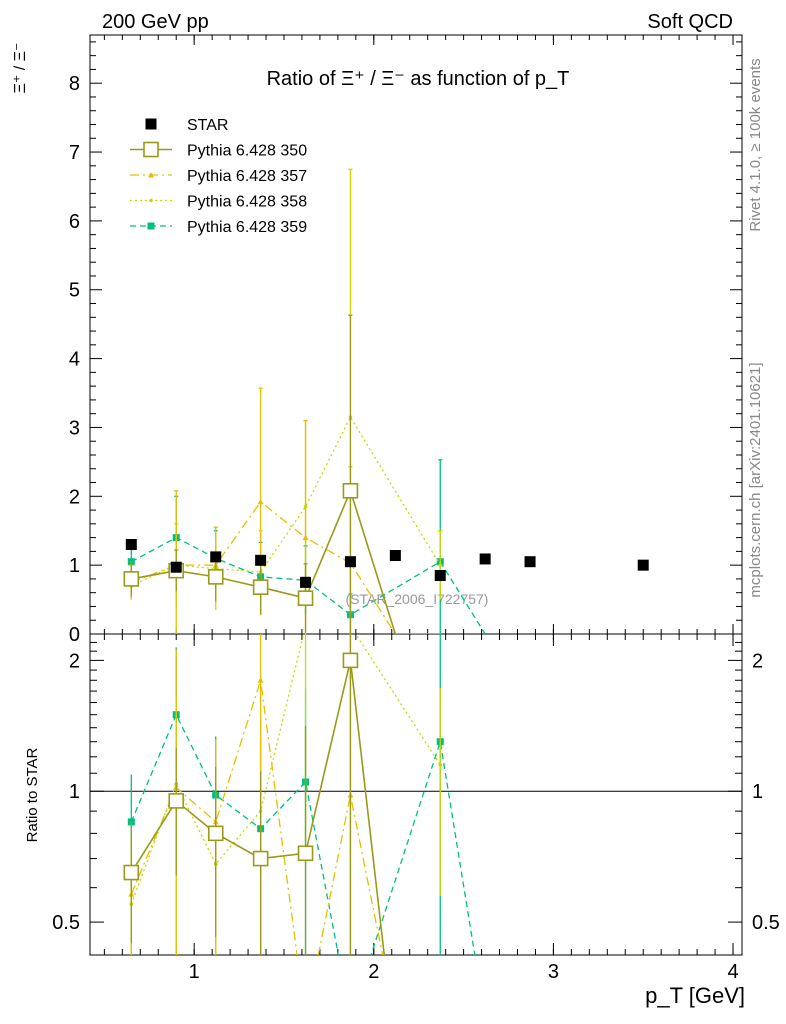 This screenshot has height=1024, width=786. Describe the element at coordinates (755, 144) in the screenshot. I see `rivet-label: Rivet 4.1.0, ≥ 100k events` at that location.